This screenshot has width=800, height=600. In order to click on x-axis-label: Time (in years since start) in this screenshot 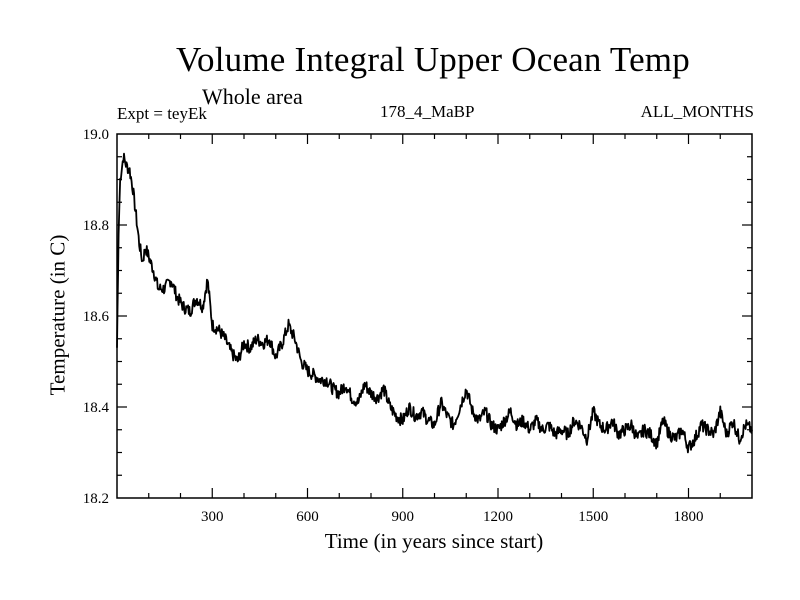, I will do `click(434, 541)`.